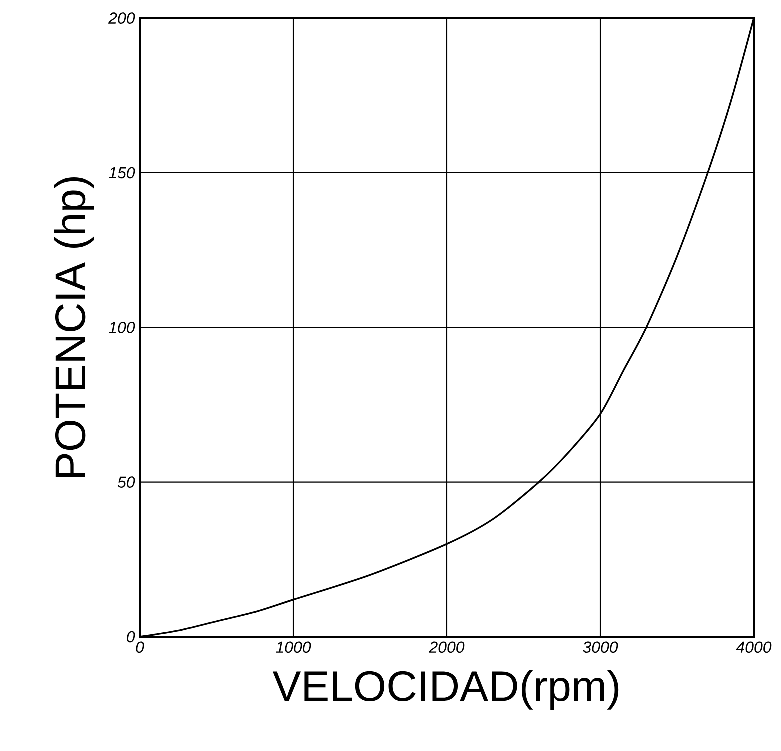  Describe the element at coordinates (74, 327) in the screenshot. I see `y-axis-title: POTENCIA (hp)` at that location.